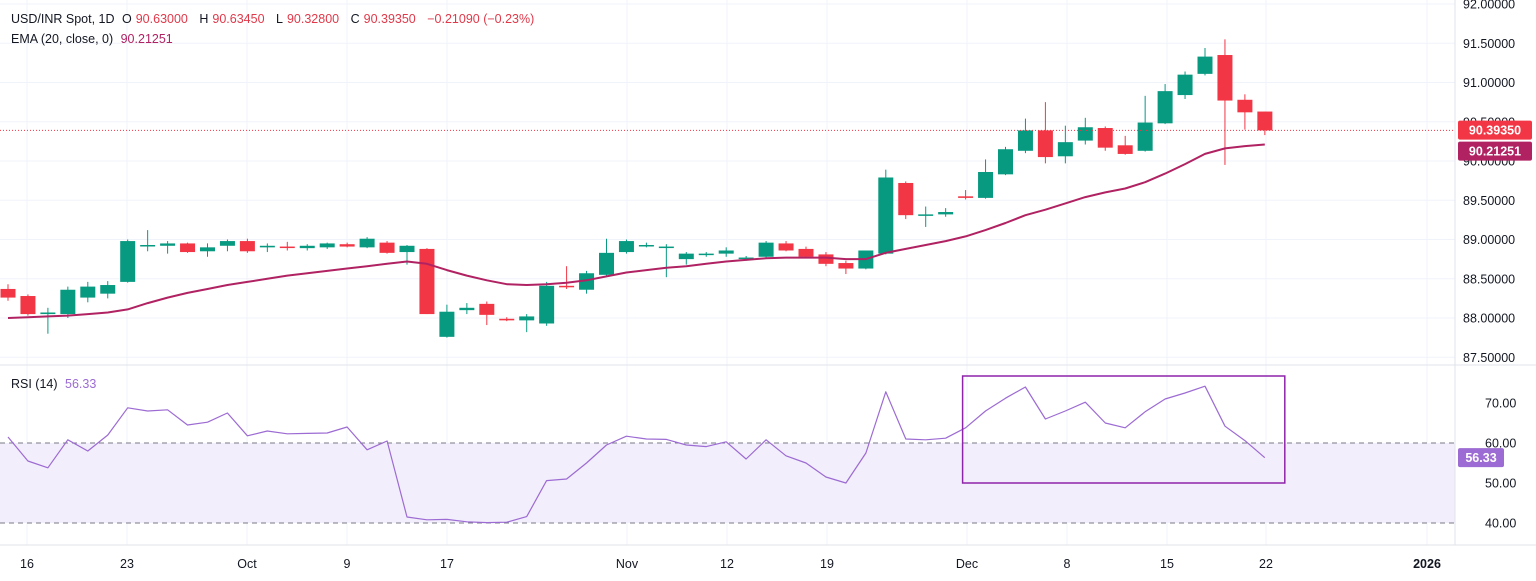  What do you see at coordinates (1500, 444) in the screenshot?
I see `rsi-tick-label: 60.00` at bounding box center [1500, 444].